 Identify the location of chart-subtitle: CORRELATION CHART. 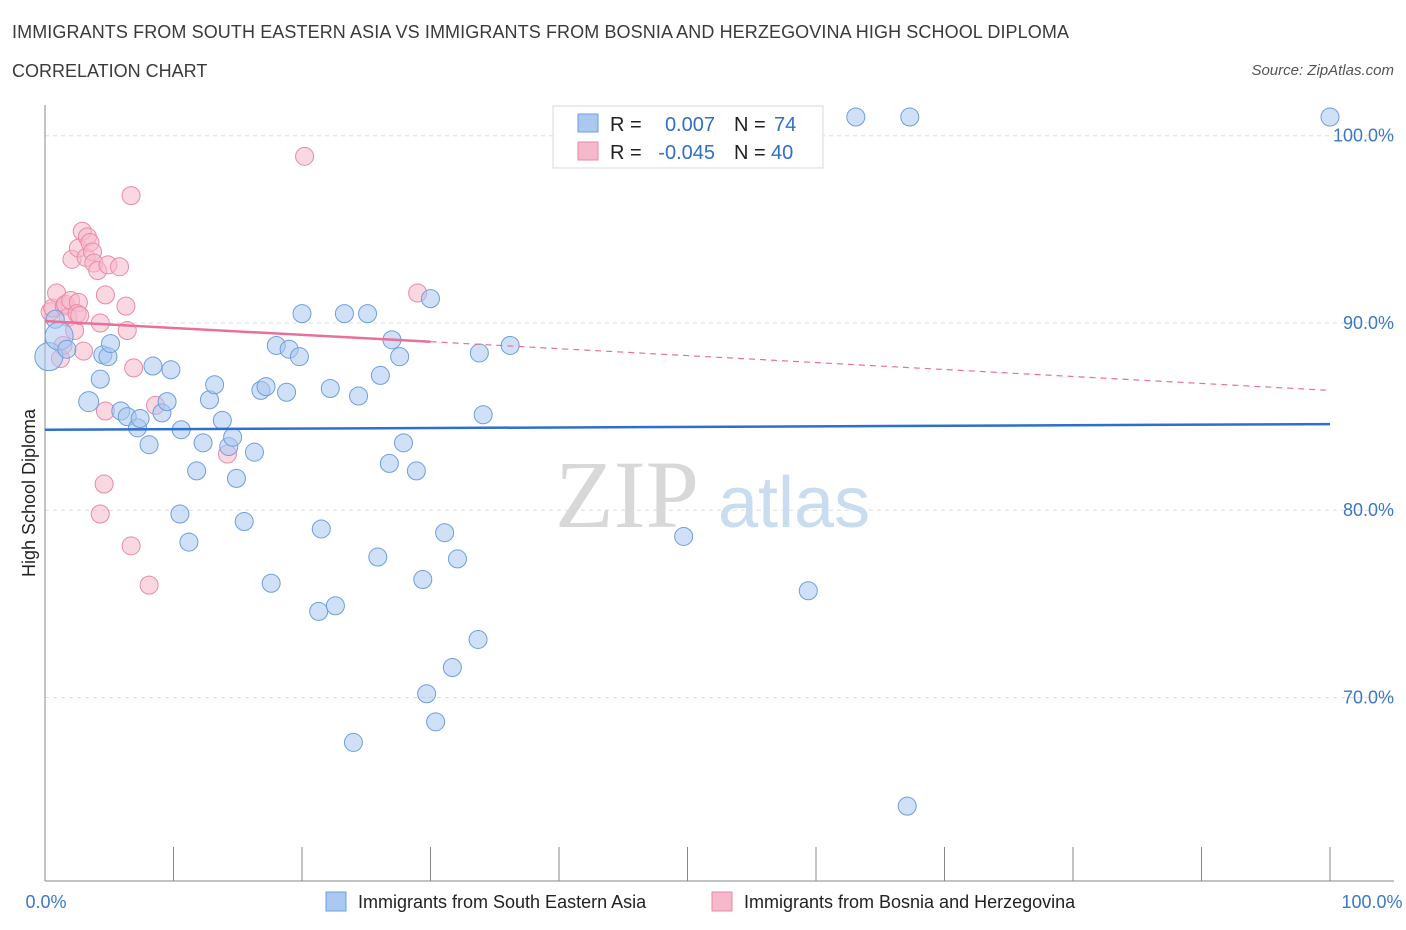
(110, 71).